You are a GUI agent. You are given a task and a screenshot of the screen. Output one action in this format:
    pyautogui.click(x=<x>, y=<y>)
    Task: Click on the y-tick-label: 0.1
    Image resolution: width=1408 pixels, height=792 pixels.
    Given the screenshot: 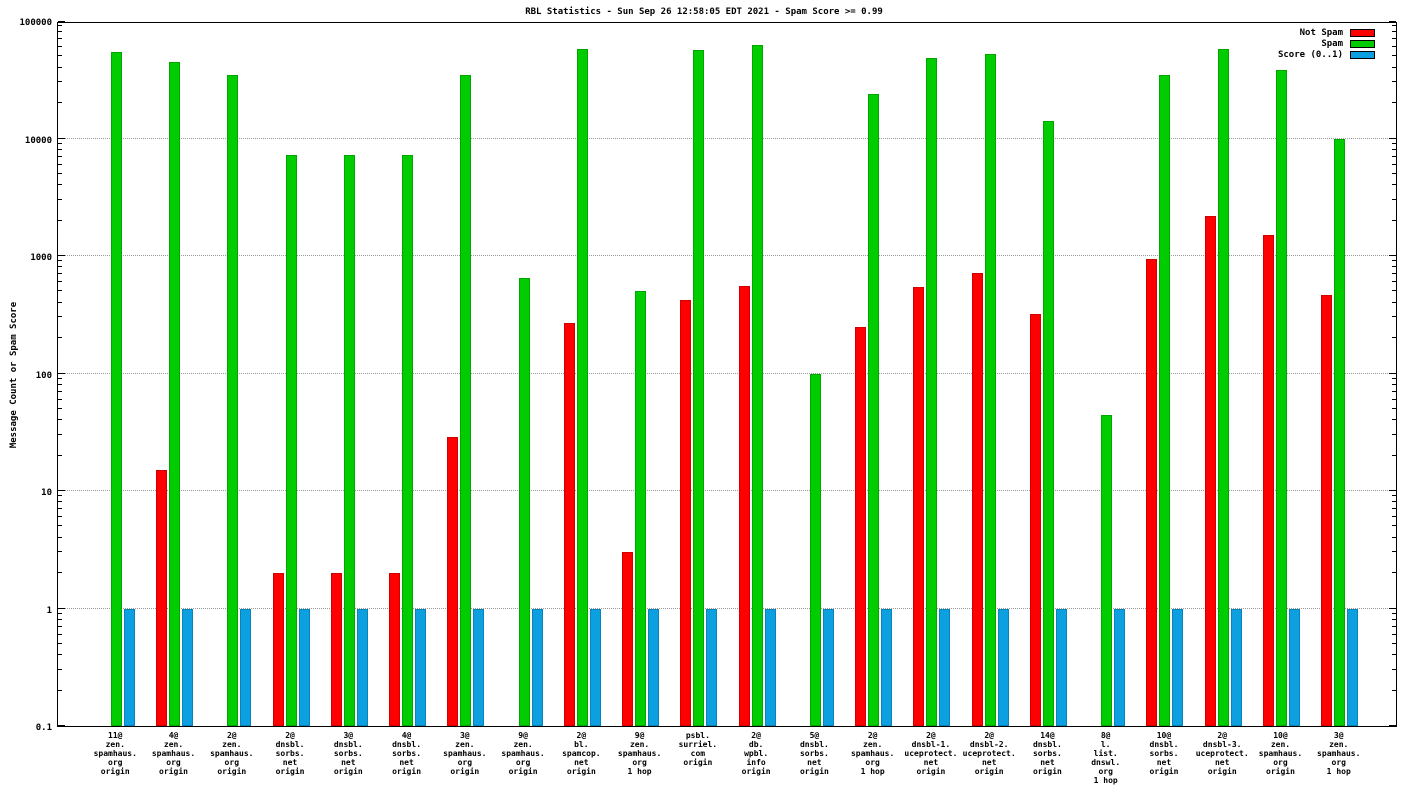 What is the action you would take?
    pyautogui.click(x=43, y=728)
    